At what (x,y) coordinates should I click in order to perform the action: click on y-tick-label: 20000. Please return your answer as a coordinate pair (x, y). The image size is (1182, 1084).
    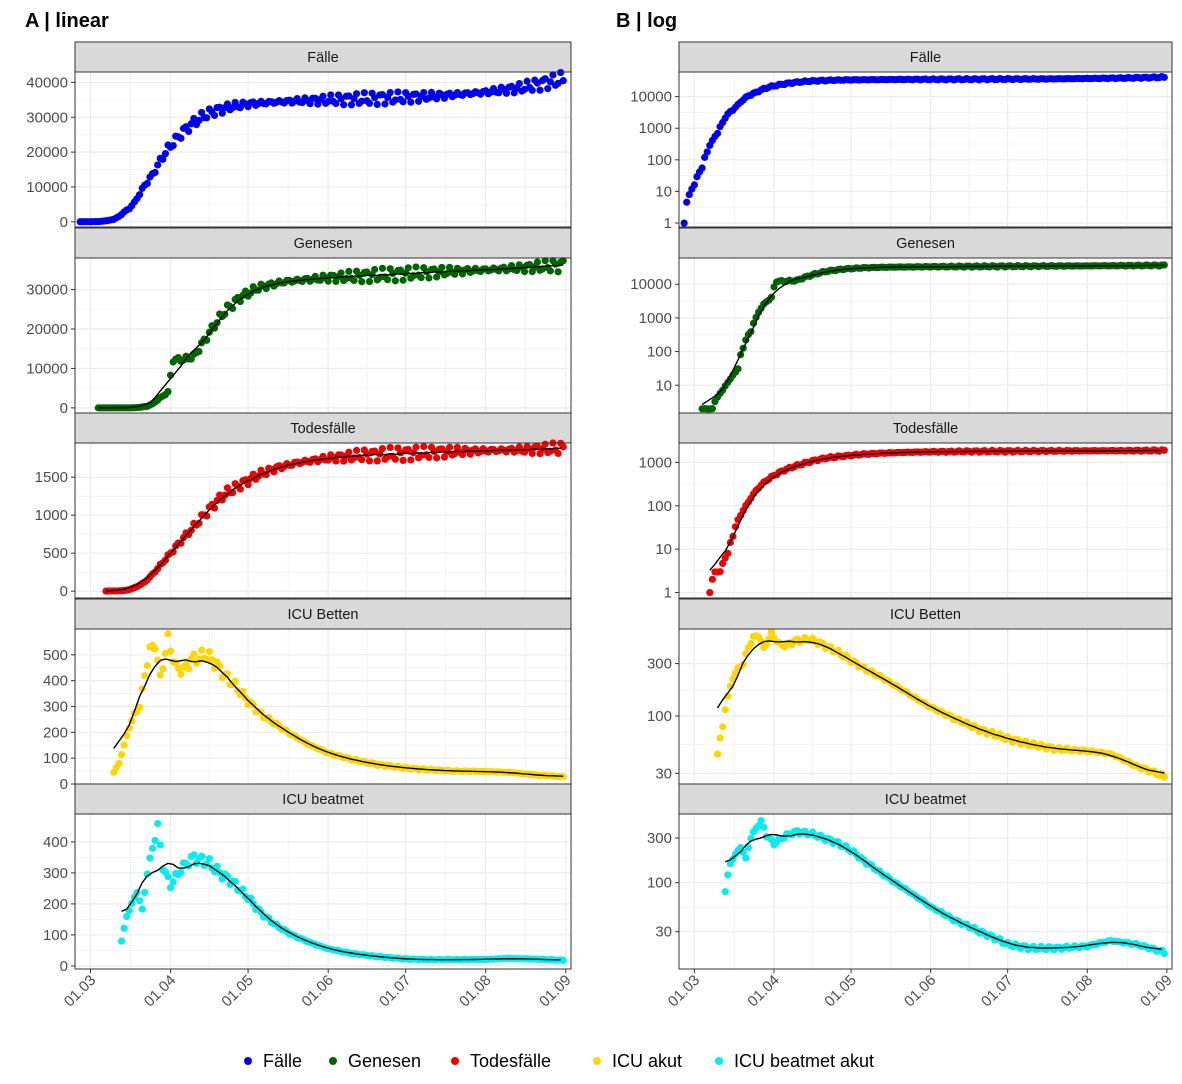
    Looking at the image, I should click on (47, 329).